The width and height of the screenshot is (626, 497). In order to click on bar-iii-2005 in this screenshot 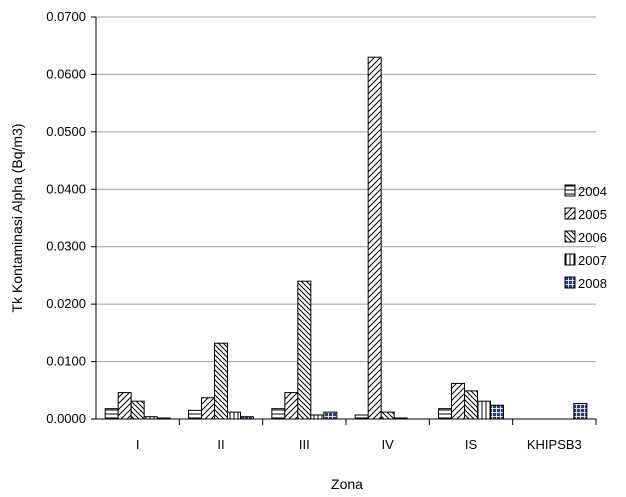, I will do `click(291, 406)`.